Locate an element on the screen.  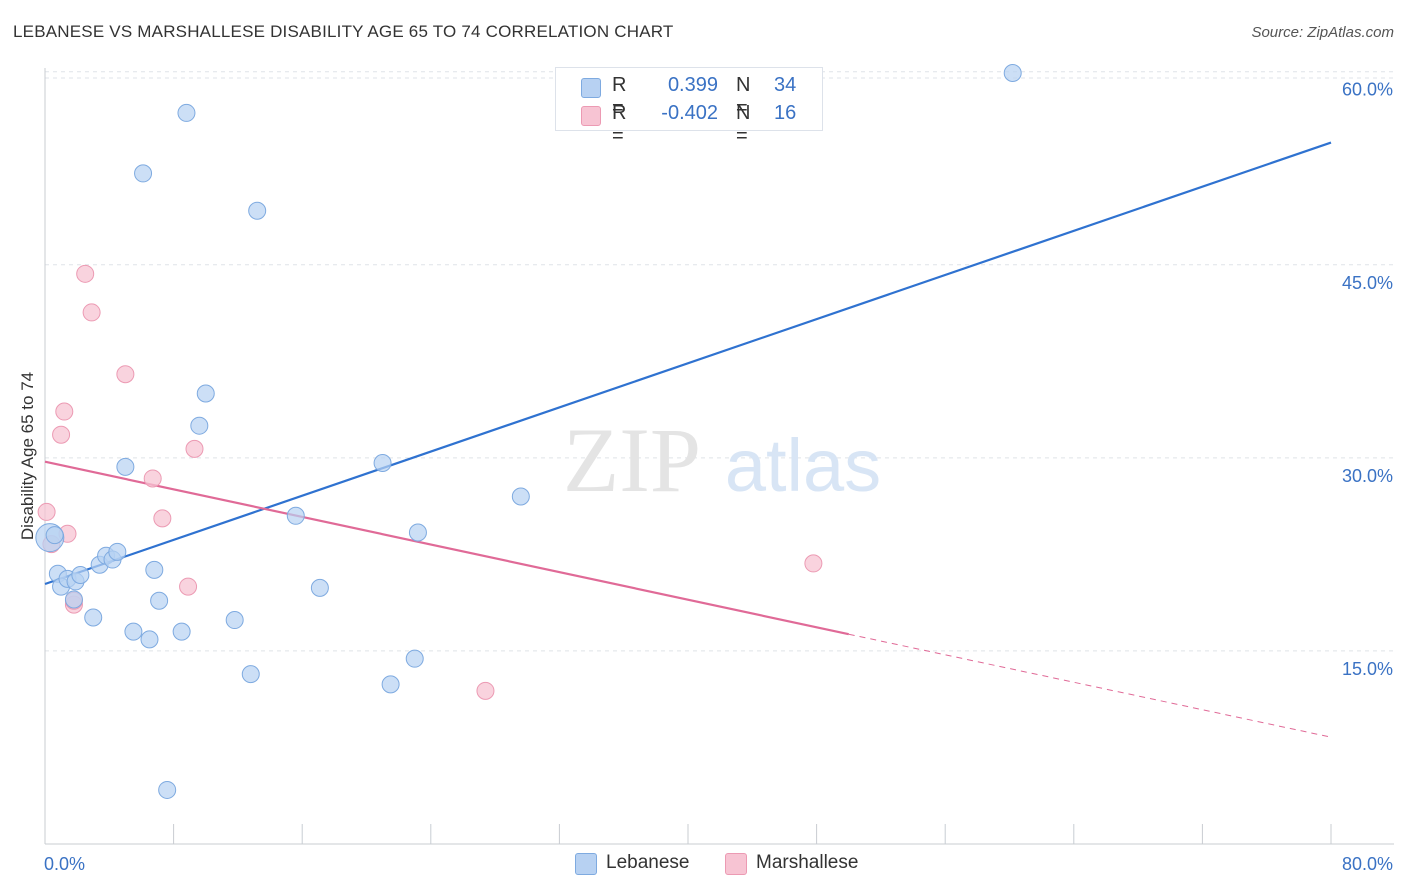
correlation-legend: R = 0.399 N = 34 R = -0.402 N = 16 is located at coordinates (689, 107).